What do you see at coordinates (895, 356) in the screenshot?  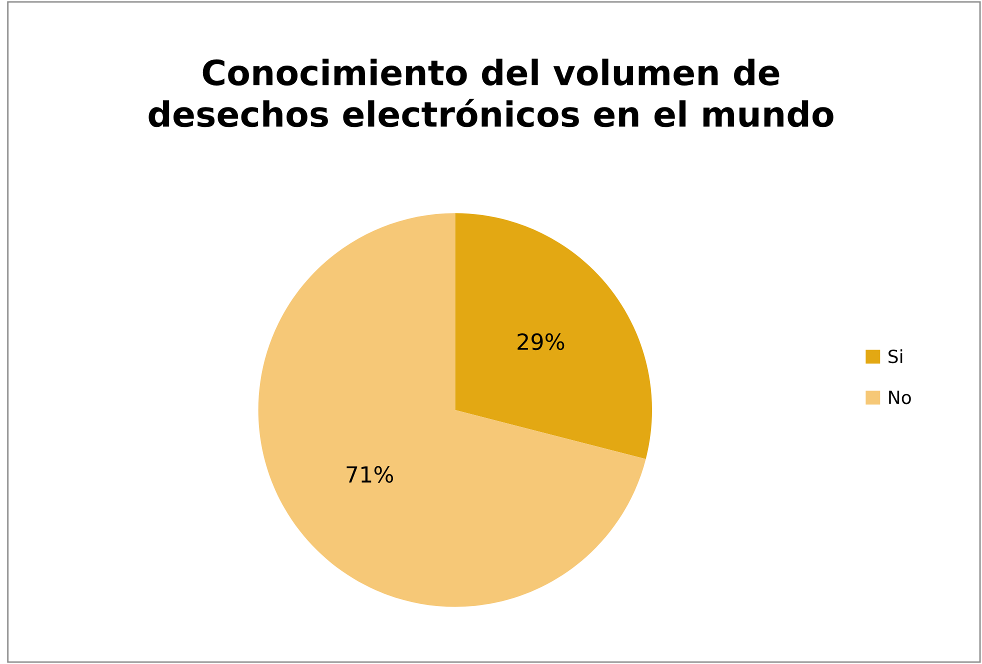 I see `legend-label: Si` at bounding box center [895, 356].